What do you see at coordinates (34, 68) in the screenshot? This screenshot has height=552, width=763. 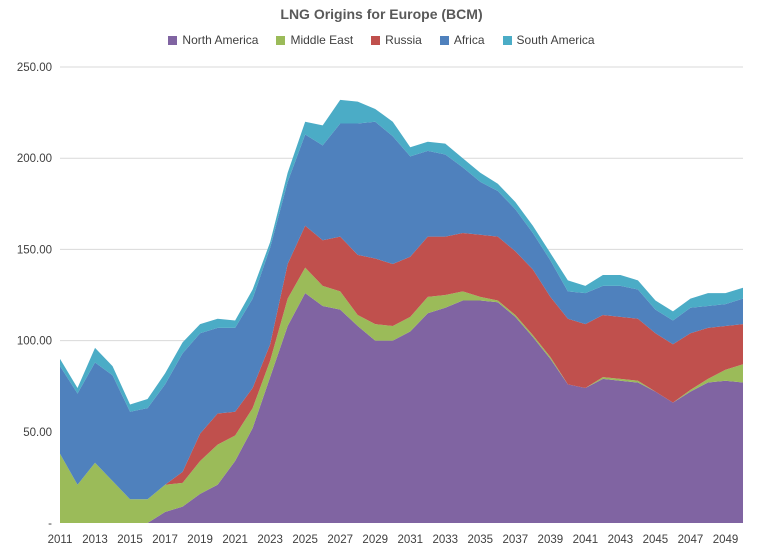 I see `y-tick-label: 250.00` at bounding box center [34, 68].